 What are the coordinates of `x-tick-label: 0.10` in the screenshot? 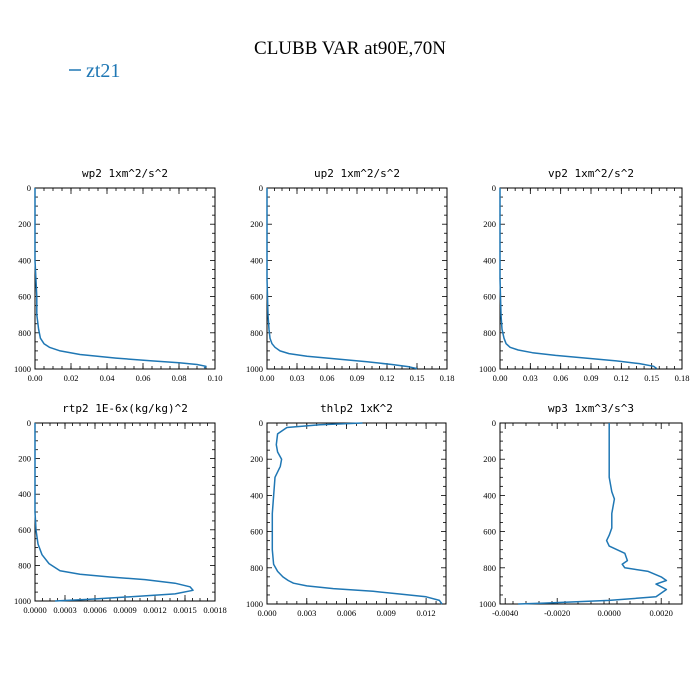 It's located at (215, 378).